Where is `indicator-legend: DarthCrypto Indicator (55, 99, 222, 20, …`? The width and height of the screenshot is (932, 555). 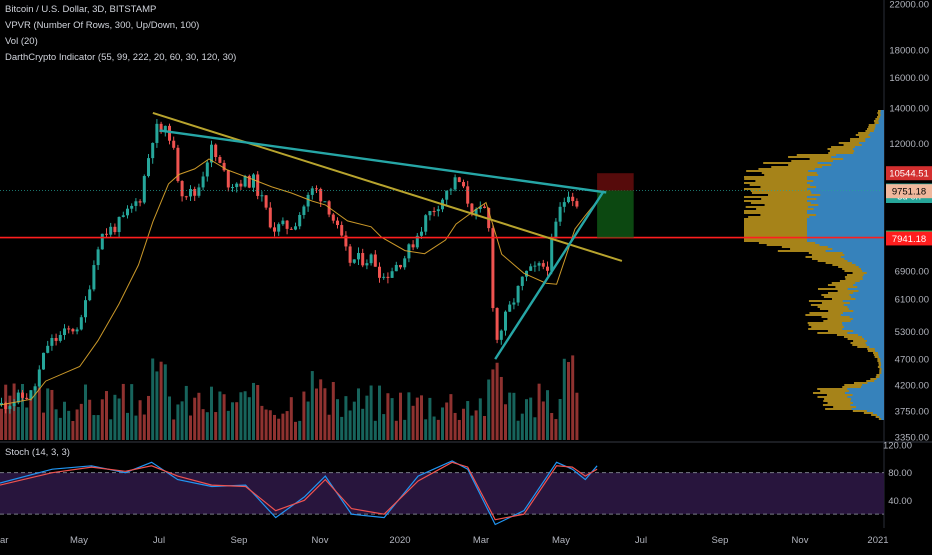
indicator-legend: DarthCrypto Indicator (55, 99, 222, 20, … is located at coordinates (121, 57).